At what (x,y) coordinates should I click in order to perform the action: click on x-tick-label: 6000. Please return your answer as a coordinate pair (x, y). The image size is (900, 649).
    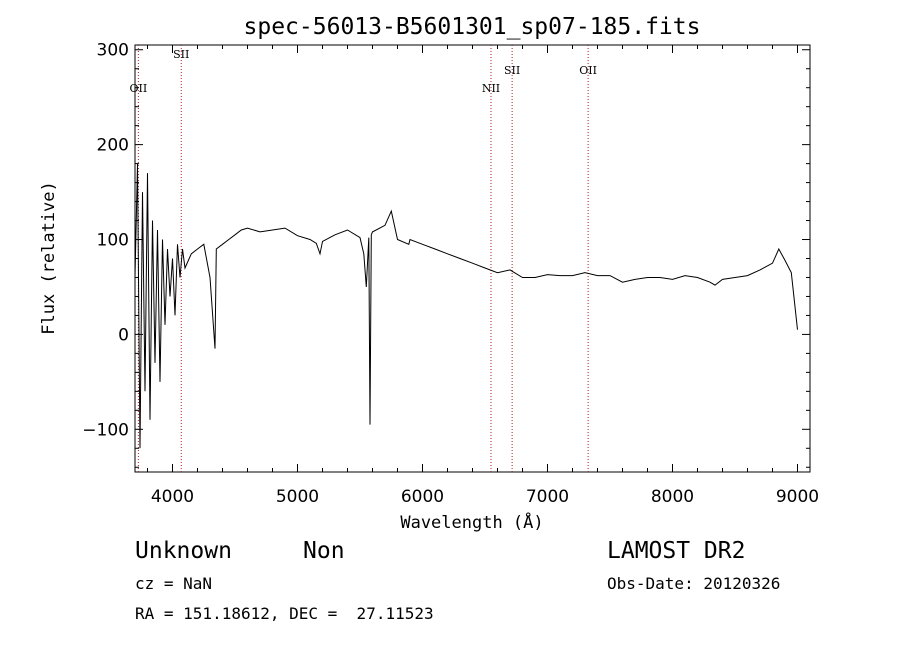
    Looking at the image, I should click on (422, 497).